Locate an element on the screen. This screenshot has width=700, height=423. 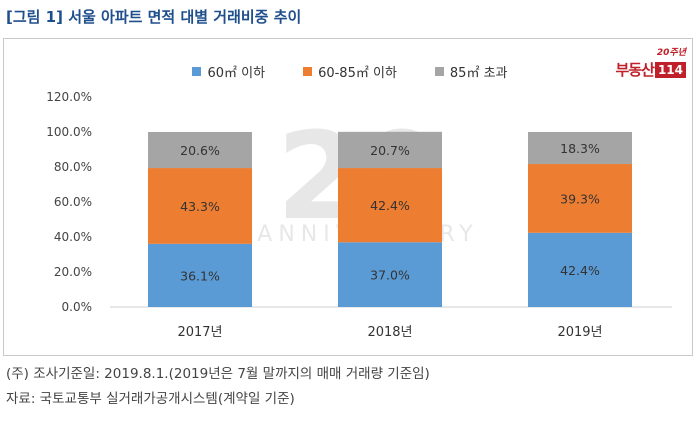
x-category-label: 2019년 is located at coordinates (579, 332).